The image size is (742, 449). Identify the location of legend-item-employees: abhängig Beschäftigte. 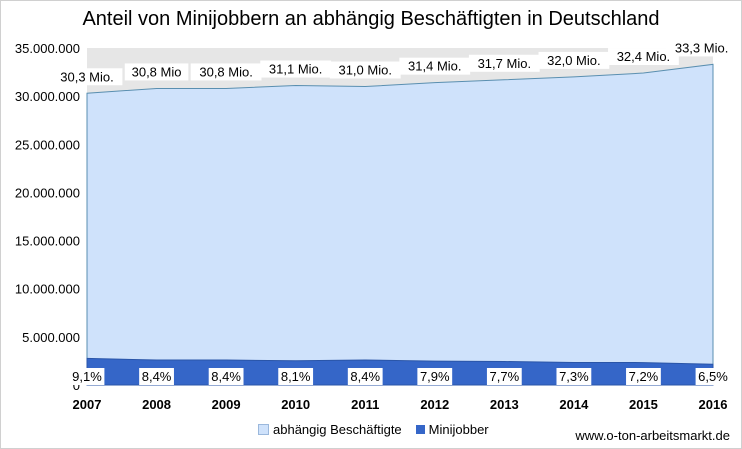
(330, 429).